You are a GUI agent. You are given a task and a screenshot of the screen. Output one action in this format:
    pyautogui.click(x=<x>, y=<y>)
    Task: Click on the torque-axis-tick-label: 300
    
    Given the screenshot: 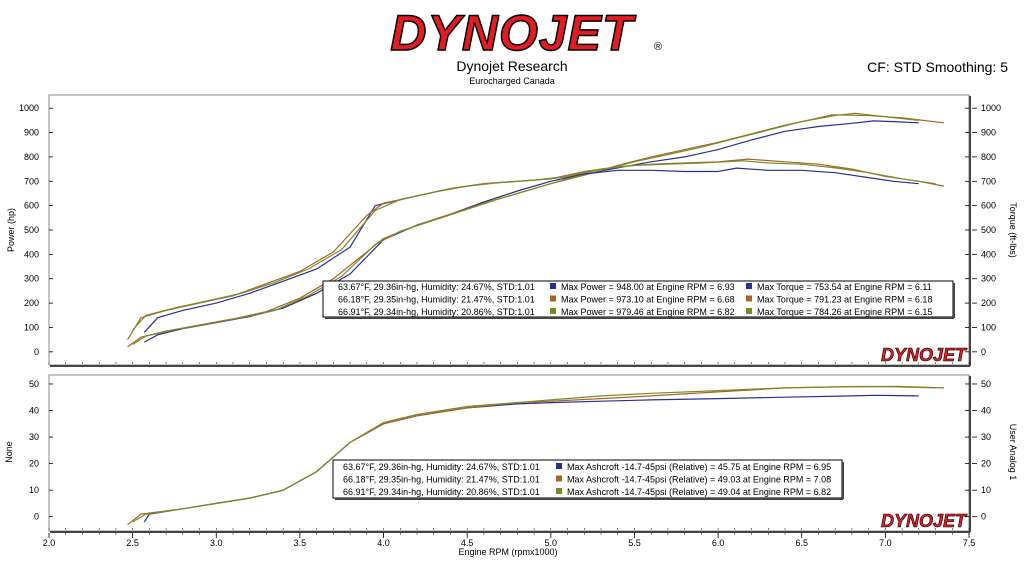 What is the action you would take?
    pyautogui.click(x=988, y=279)
    